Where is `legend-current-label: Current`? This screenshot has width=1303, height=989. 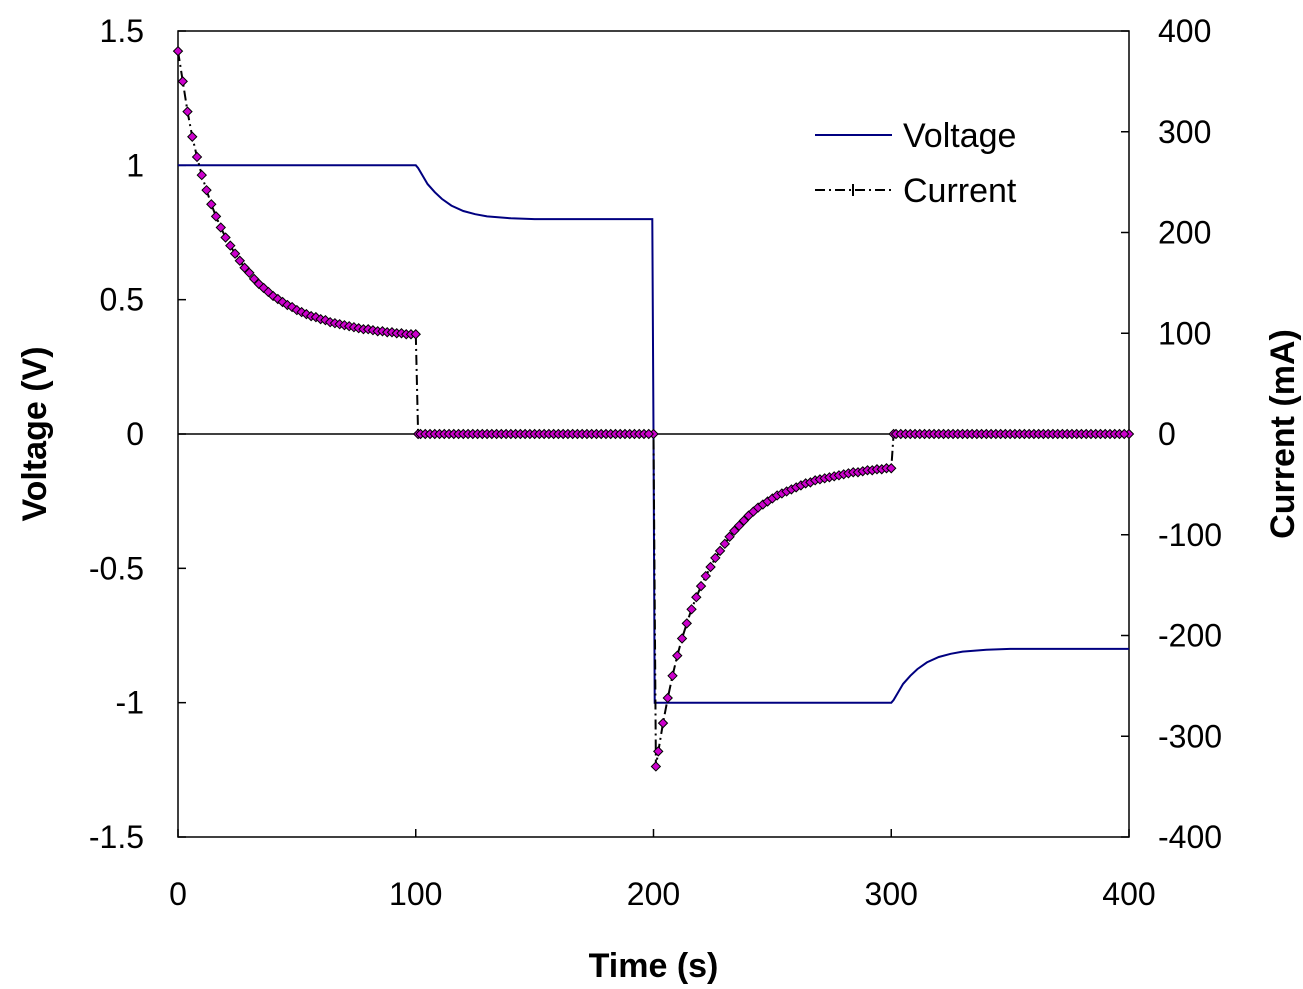
legend-current-label: Current is located at coordinates (960, 191).